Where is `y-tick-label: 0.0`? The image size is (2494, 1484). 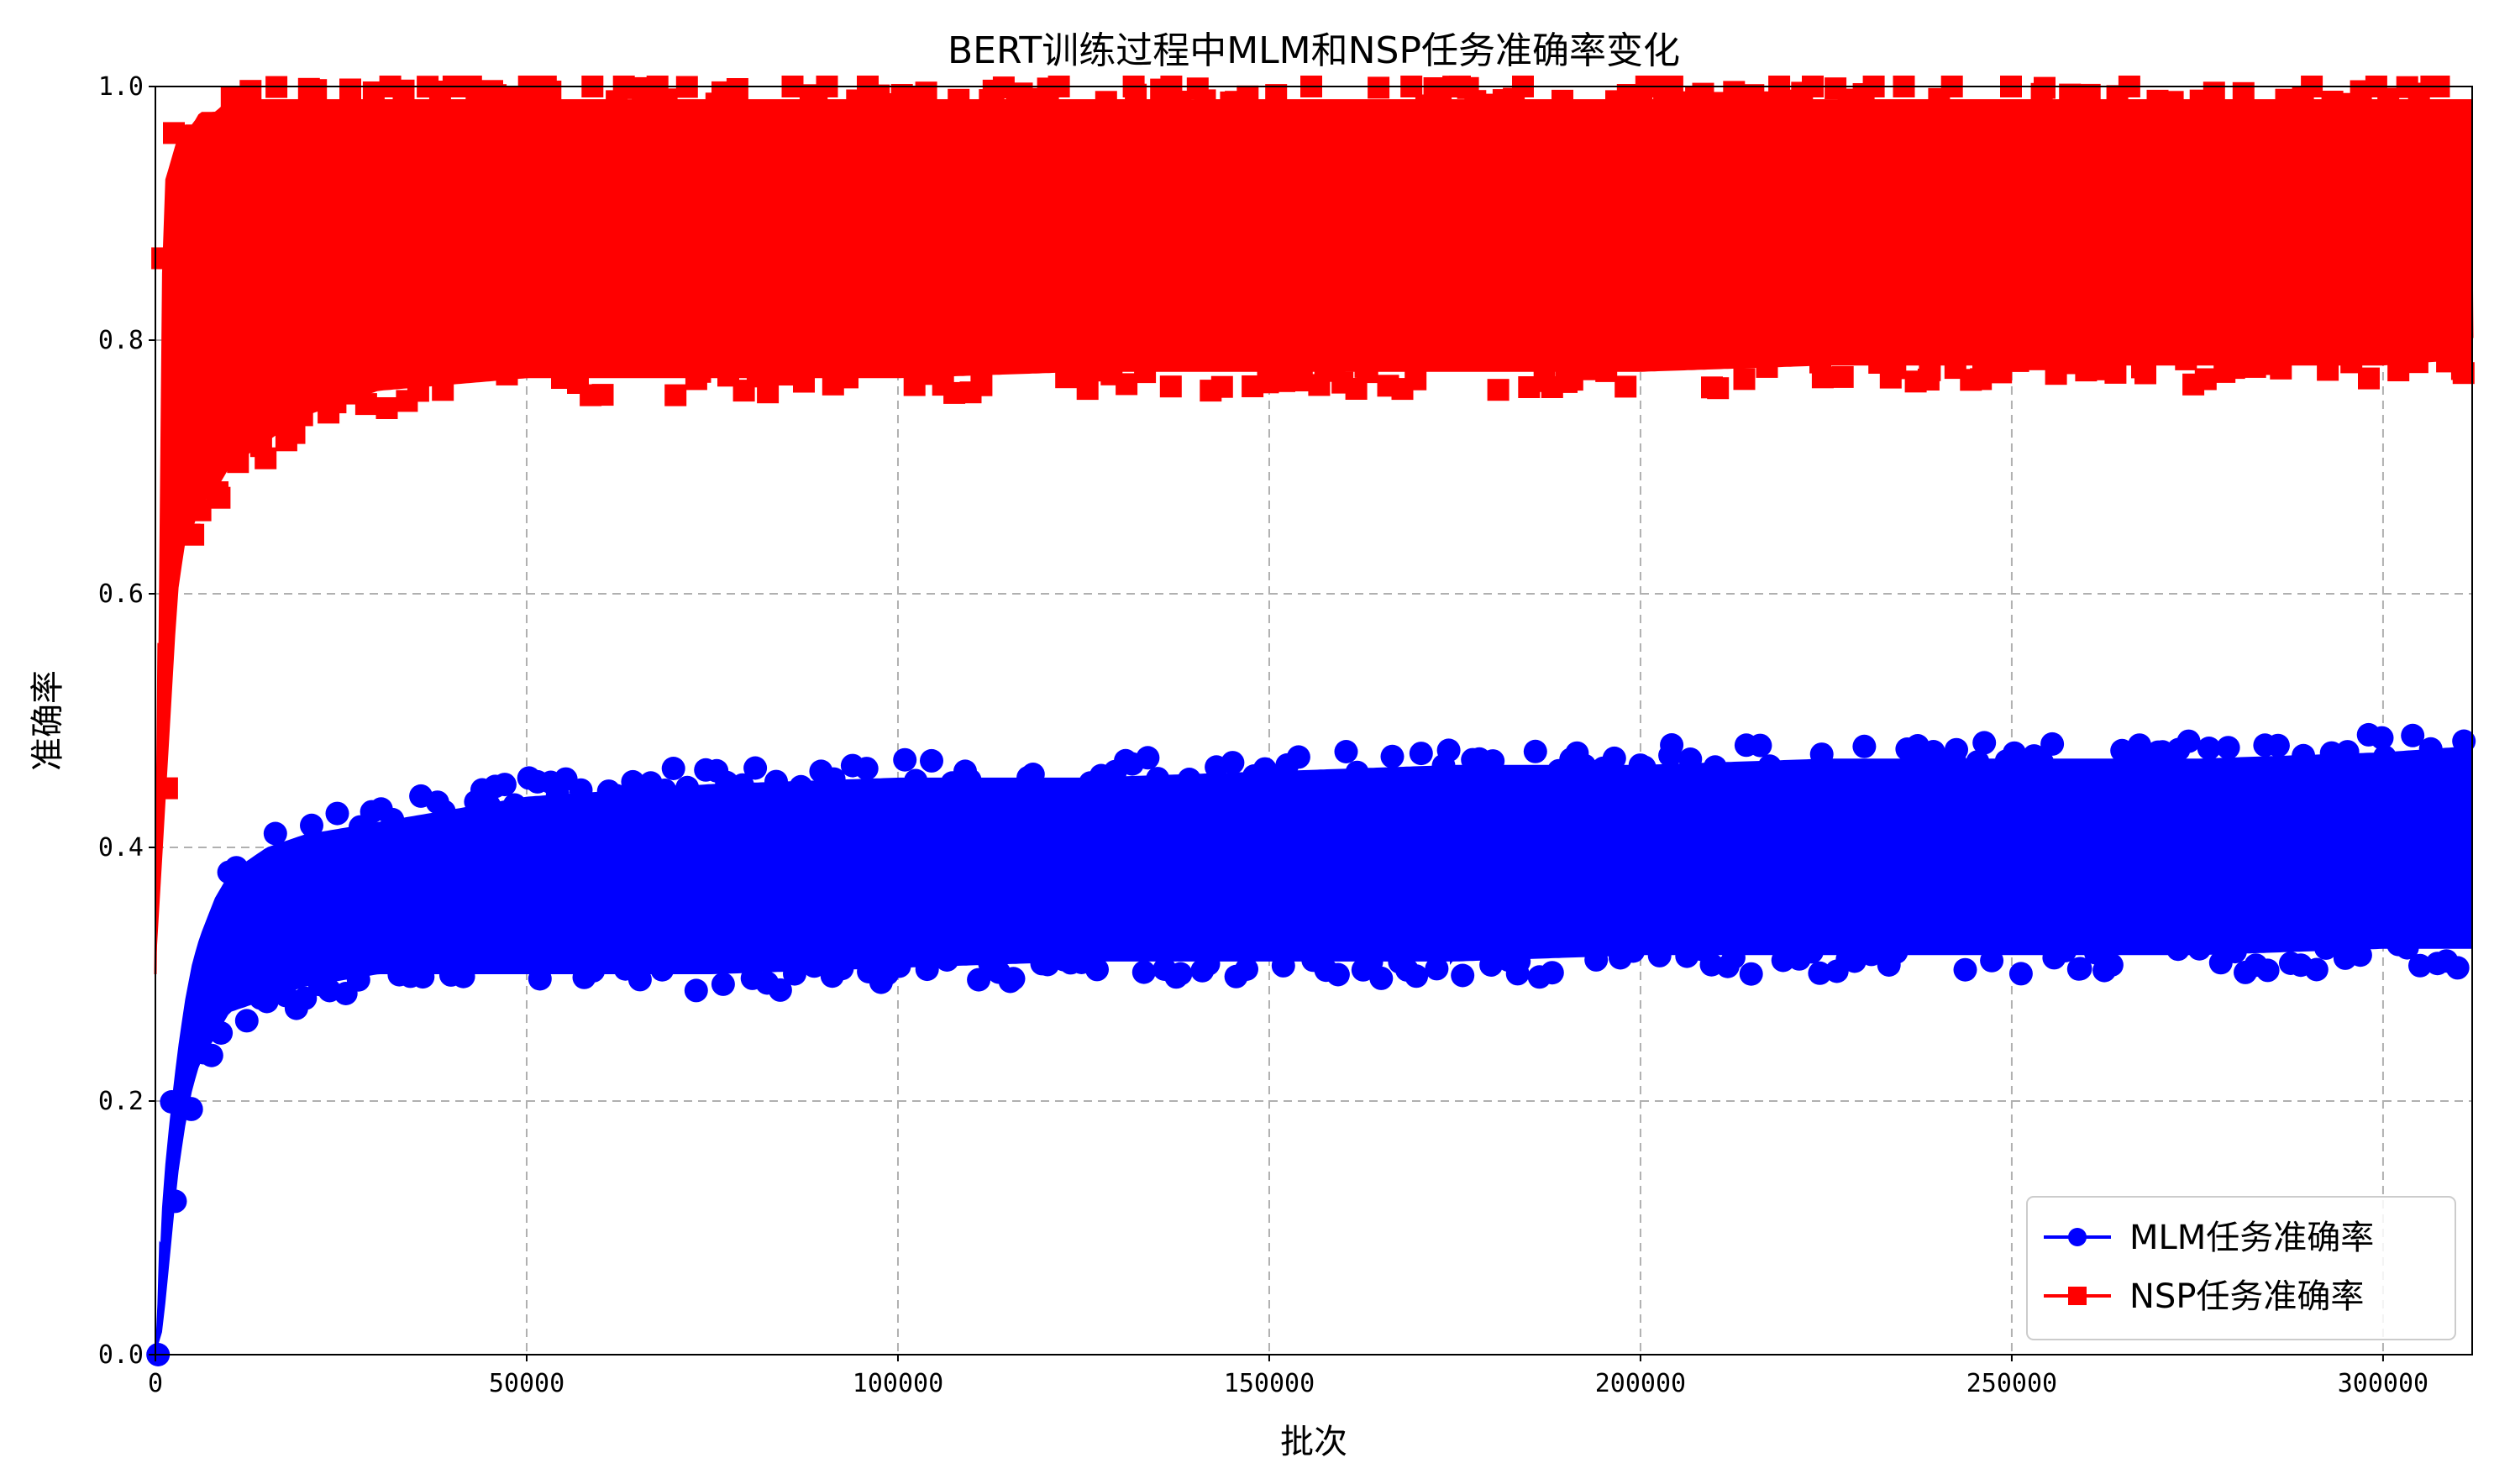 y-tick-label: 0.0 is located at coordinates (121, 1355).